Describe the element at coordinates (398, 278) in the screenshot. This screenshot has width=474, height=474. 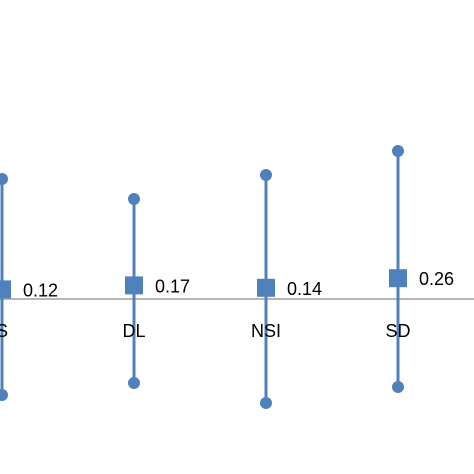
I see `point-marker-sd` at that location.